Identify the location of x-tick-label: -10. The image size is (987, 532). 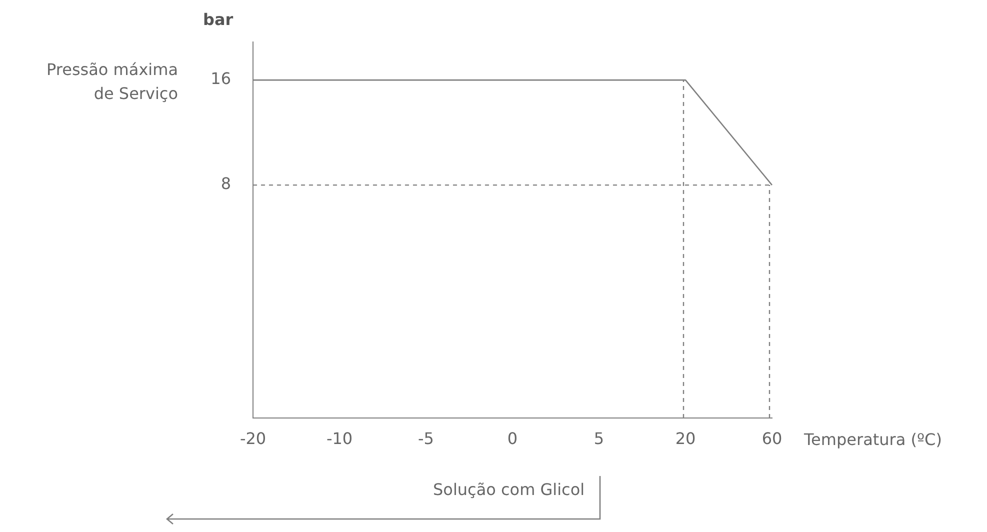
(339, 438).